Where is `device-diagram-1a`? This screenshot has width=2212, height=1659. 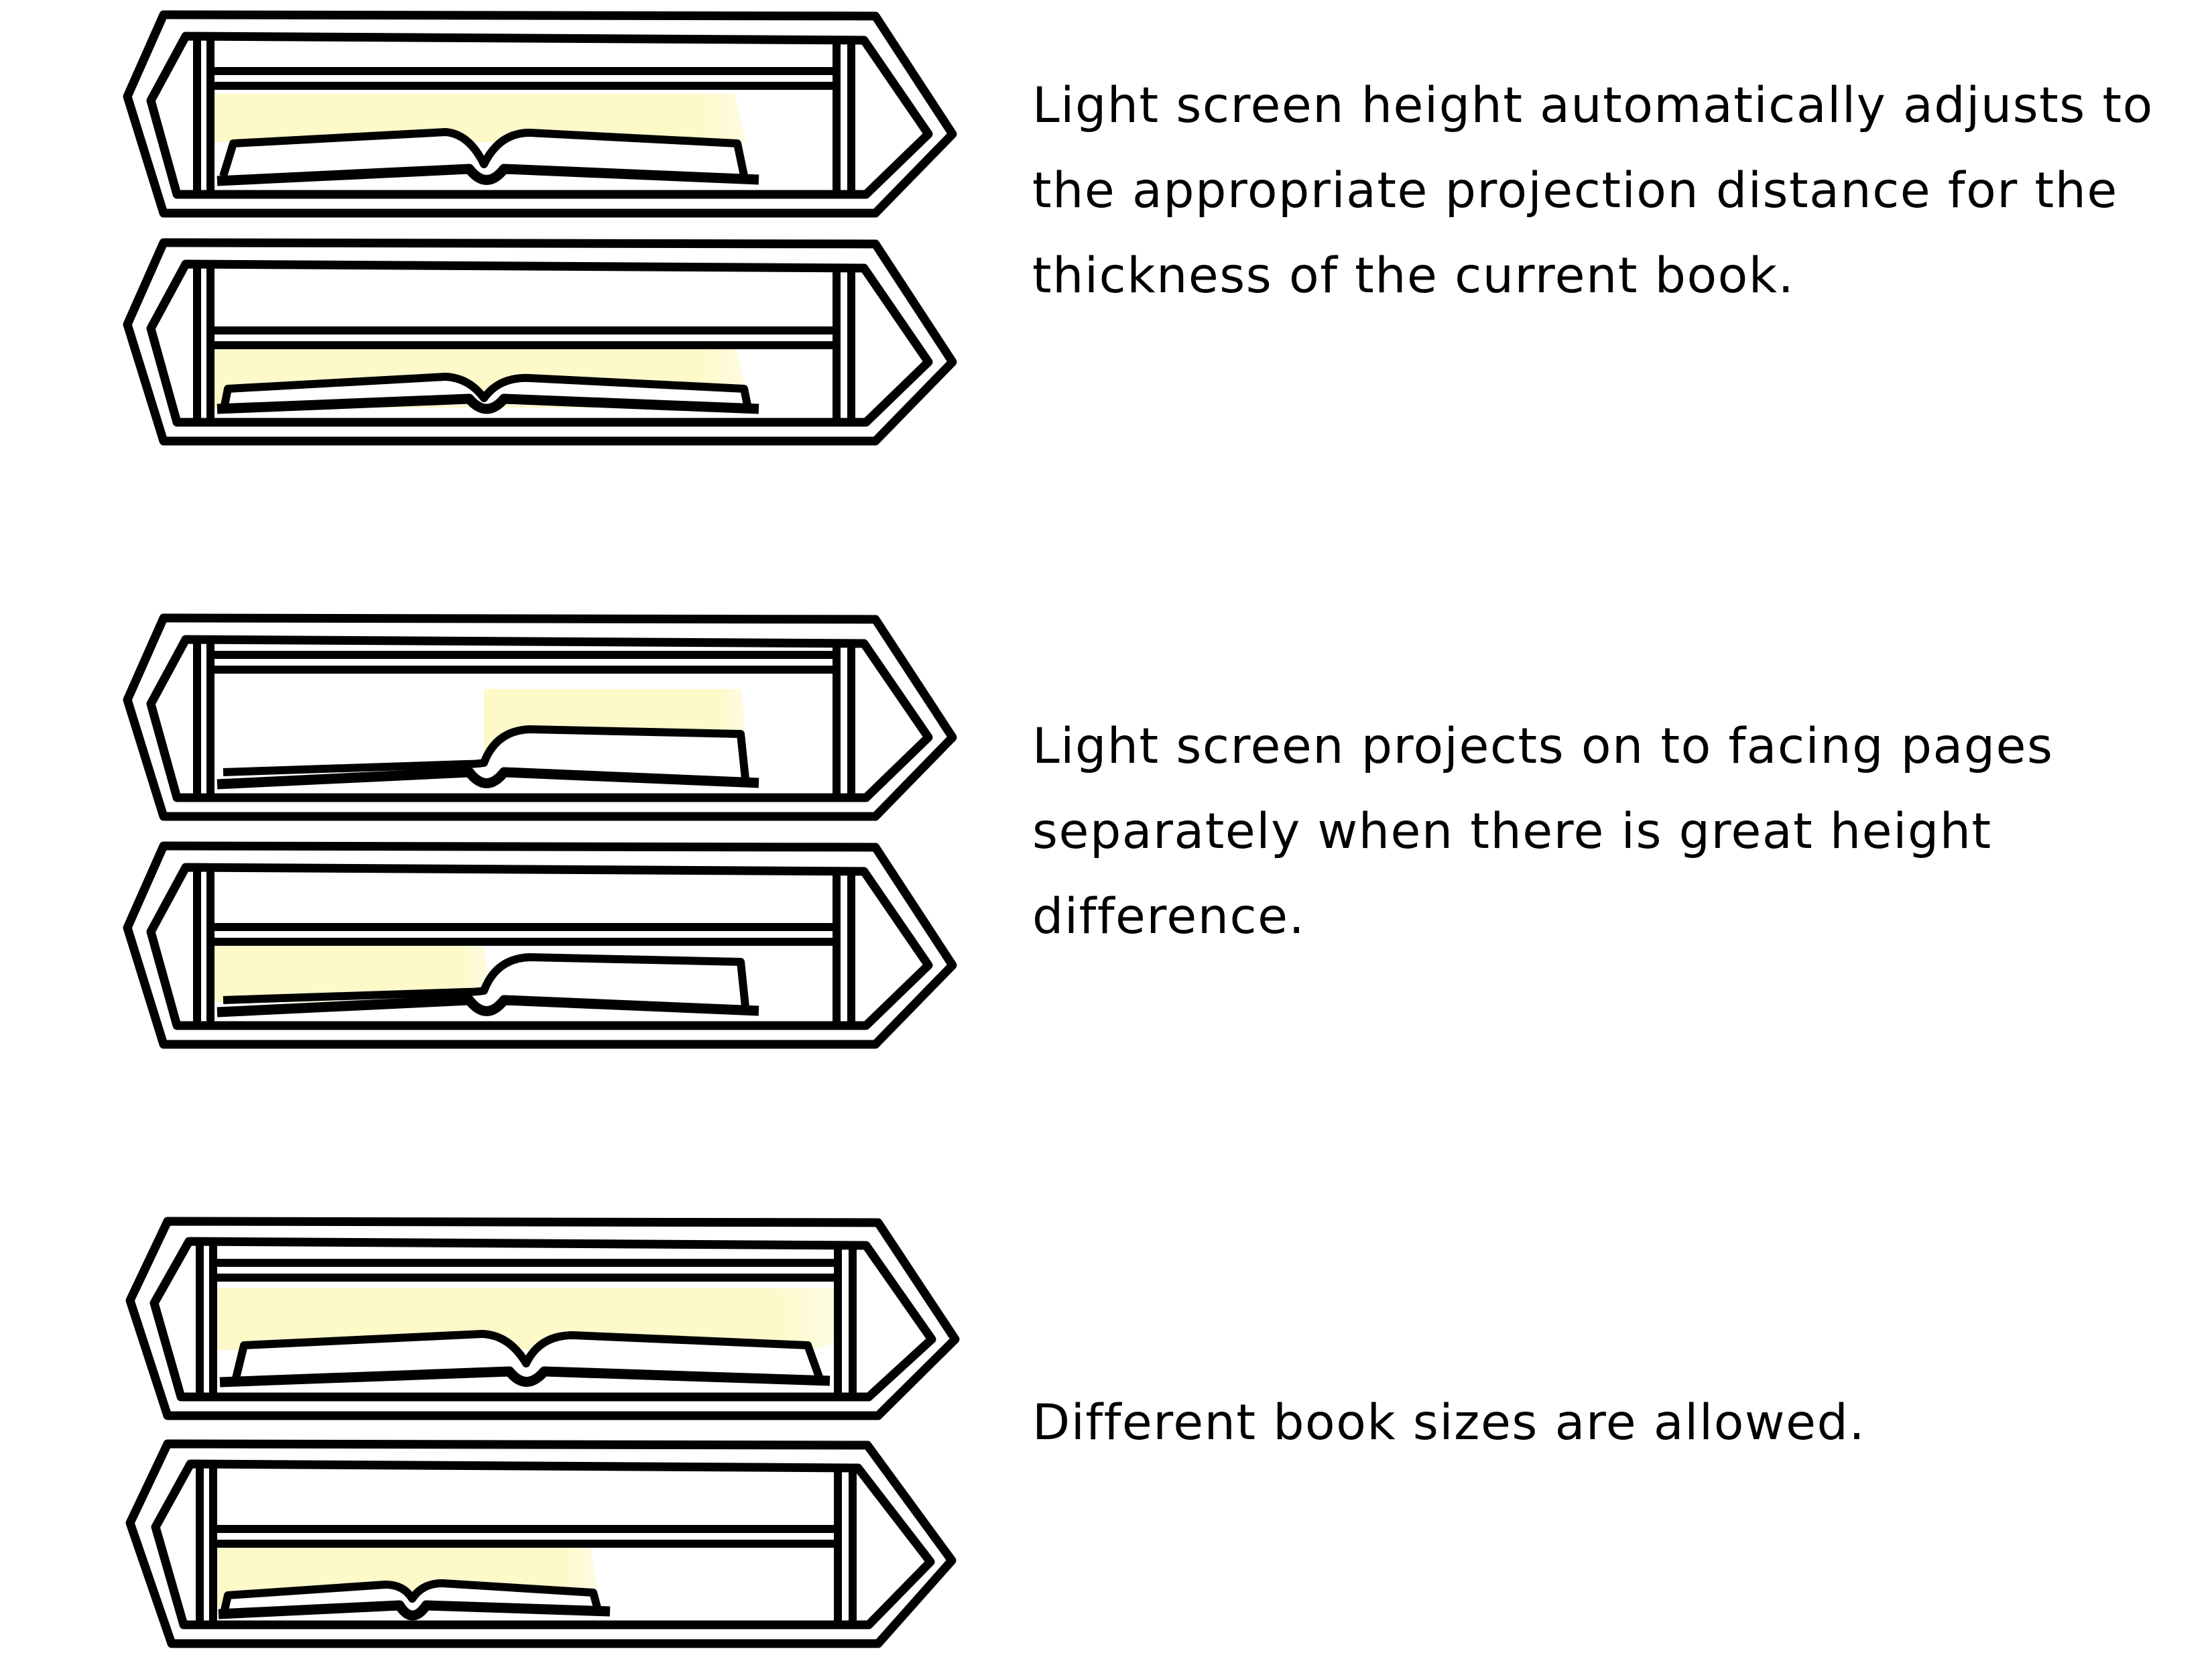 device-diagram-1a is located at coordinates (540, 114).